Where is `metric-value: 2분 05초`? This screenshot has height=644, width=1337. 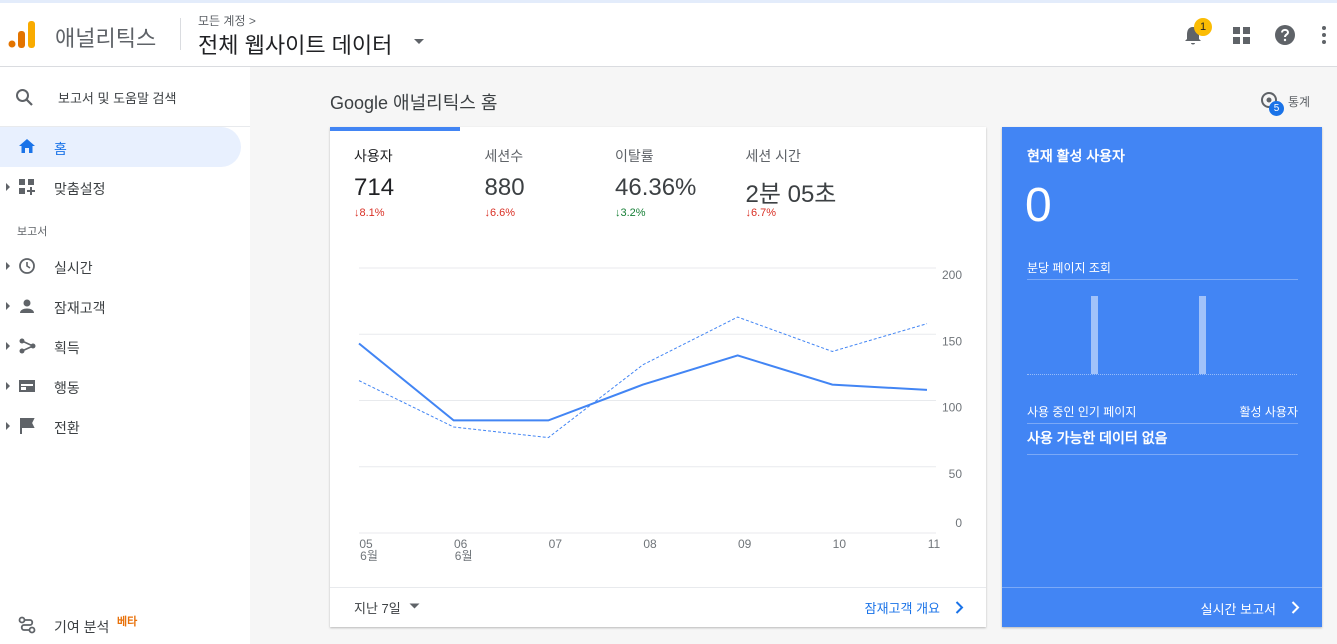 metric-value: 2분 05초 is located at coordinates (791, 194).